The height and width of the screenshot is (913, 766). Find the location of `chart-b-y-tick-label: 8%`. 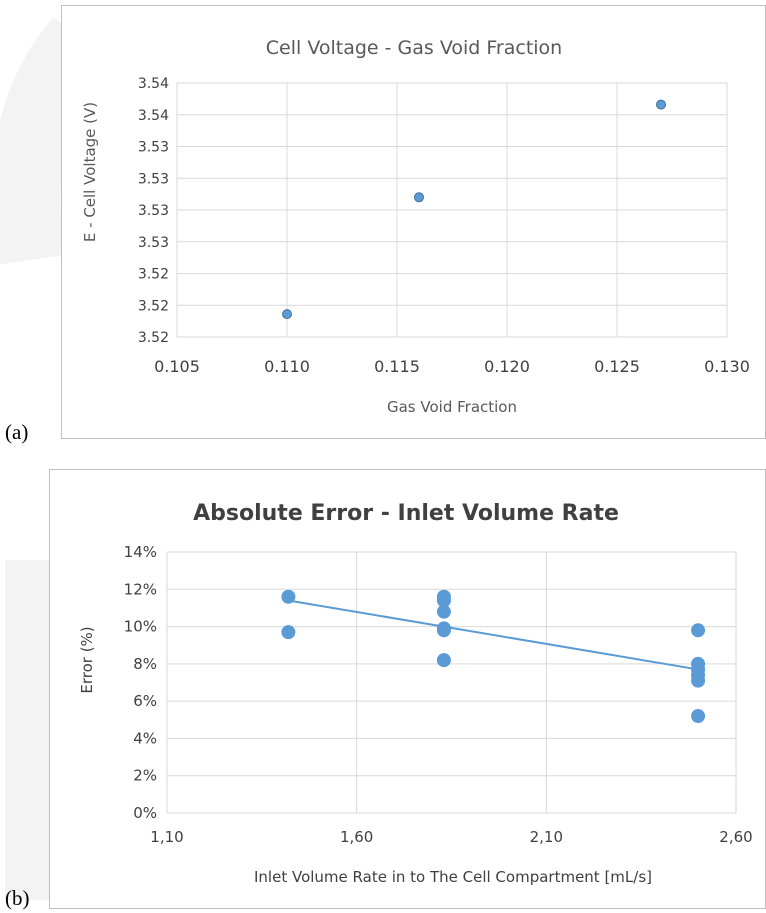

chart-b-y-tick-label: 8% is located at coordinates (145, 664).